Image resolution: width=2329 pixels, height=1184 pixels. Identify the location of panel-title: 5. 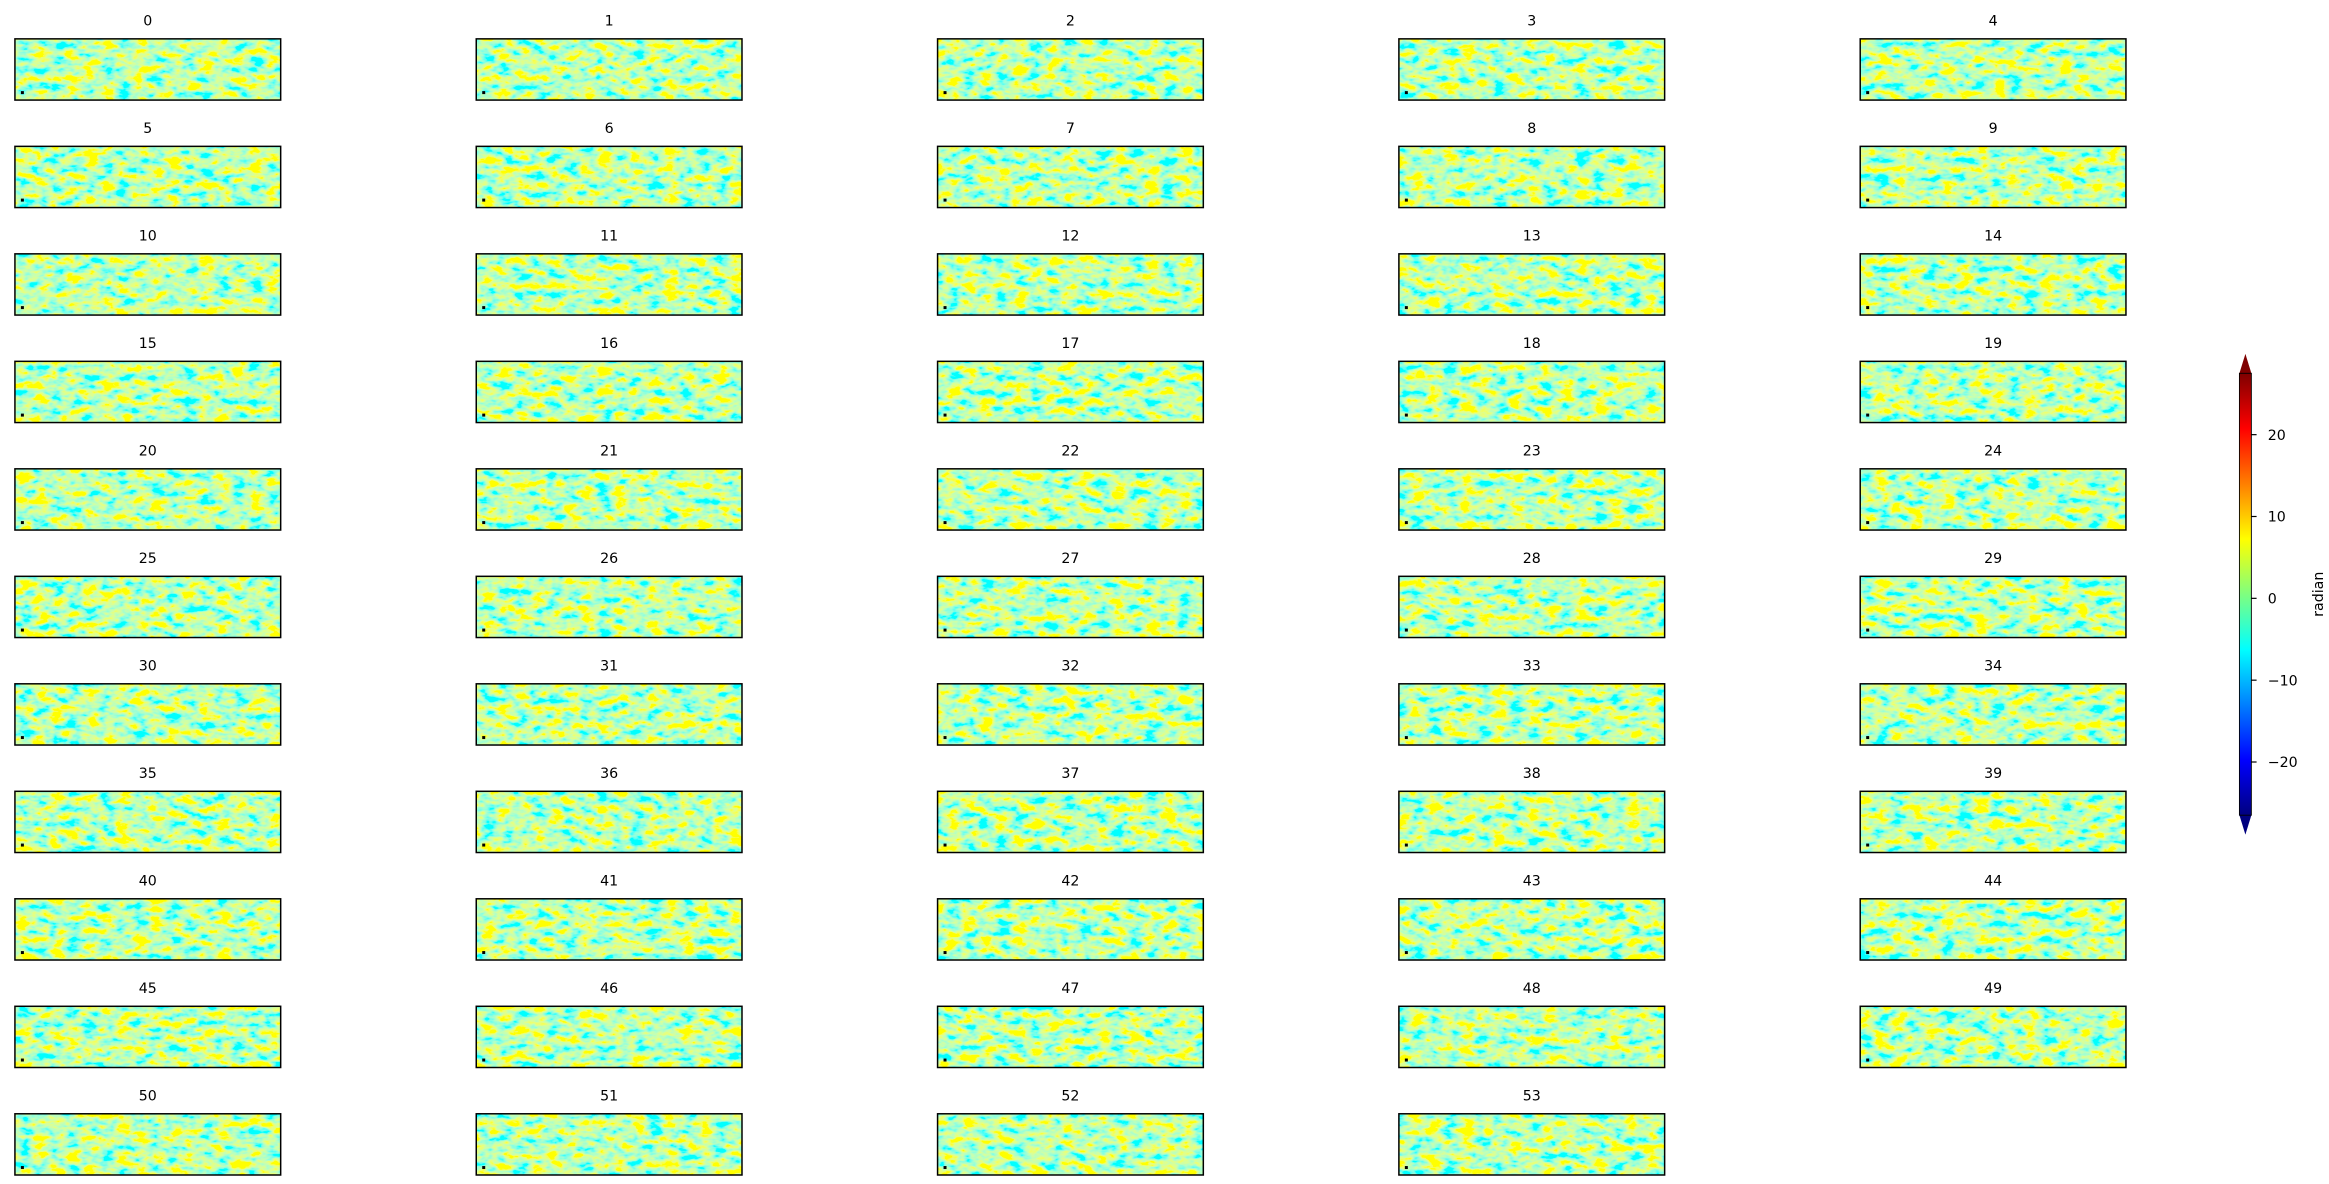
(147, 129).